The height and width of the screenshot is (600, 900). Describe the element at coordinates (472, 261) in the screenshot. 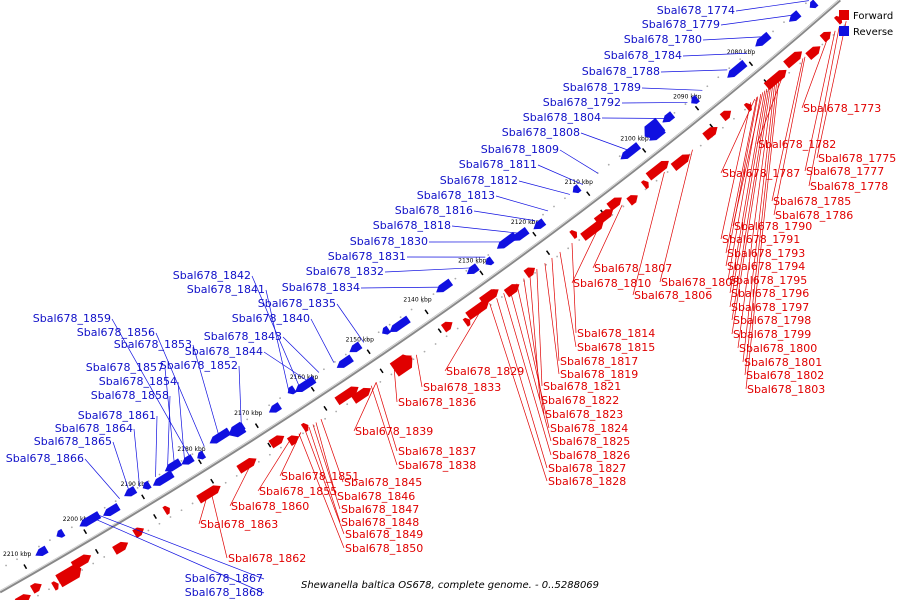

I see `scale-tick-label: 2130 kbp` at that location.